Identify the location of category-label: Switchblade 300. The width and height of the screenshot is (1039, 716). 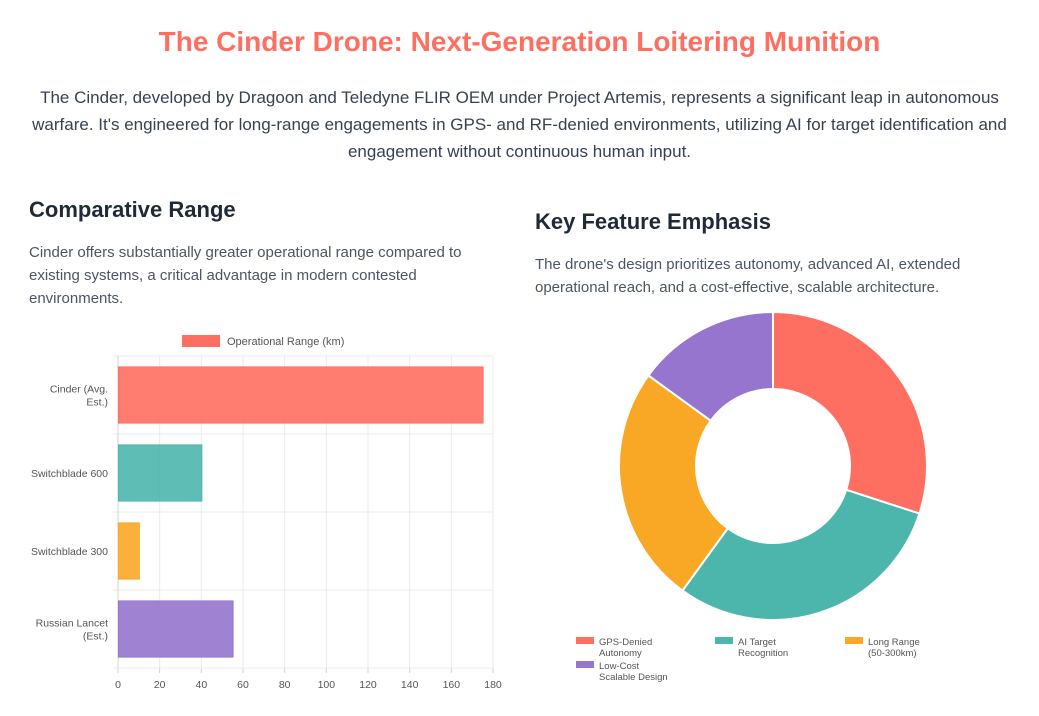
(69, 552).